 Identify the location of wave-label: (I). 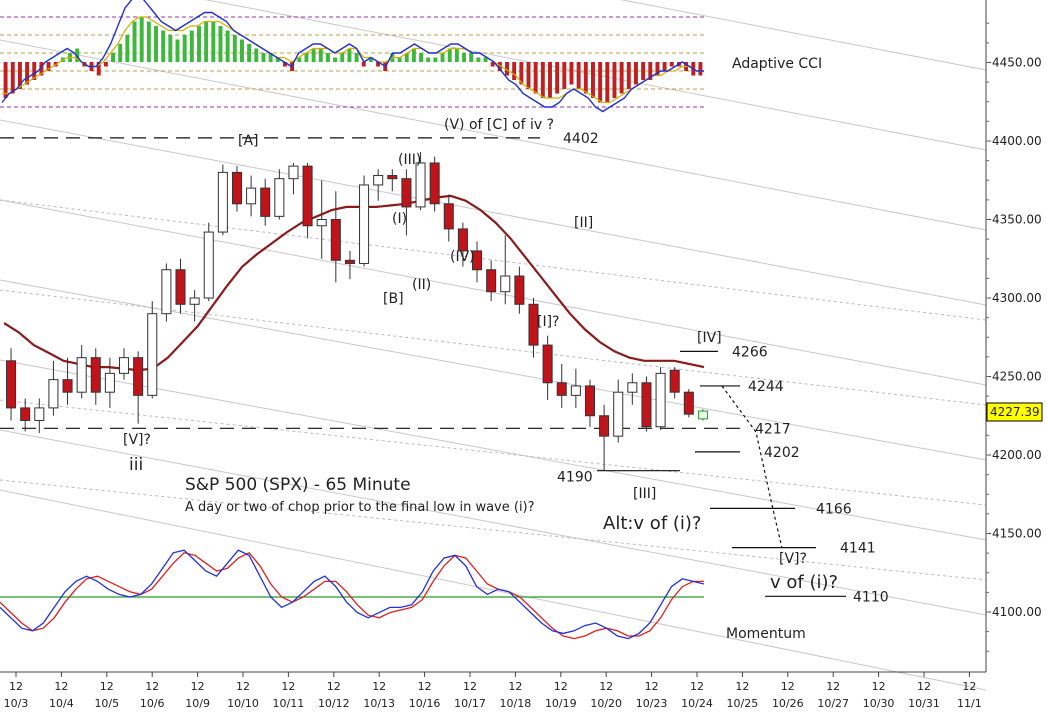
(399, 219).